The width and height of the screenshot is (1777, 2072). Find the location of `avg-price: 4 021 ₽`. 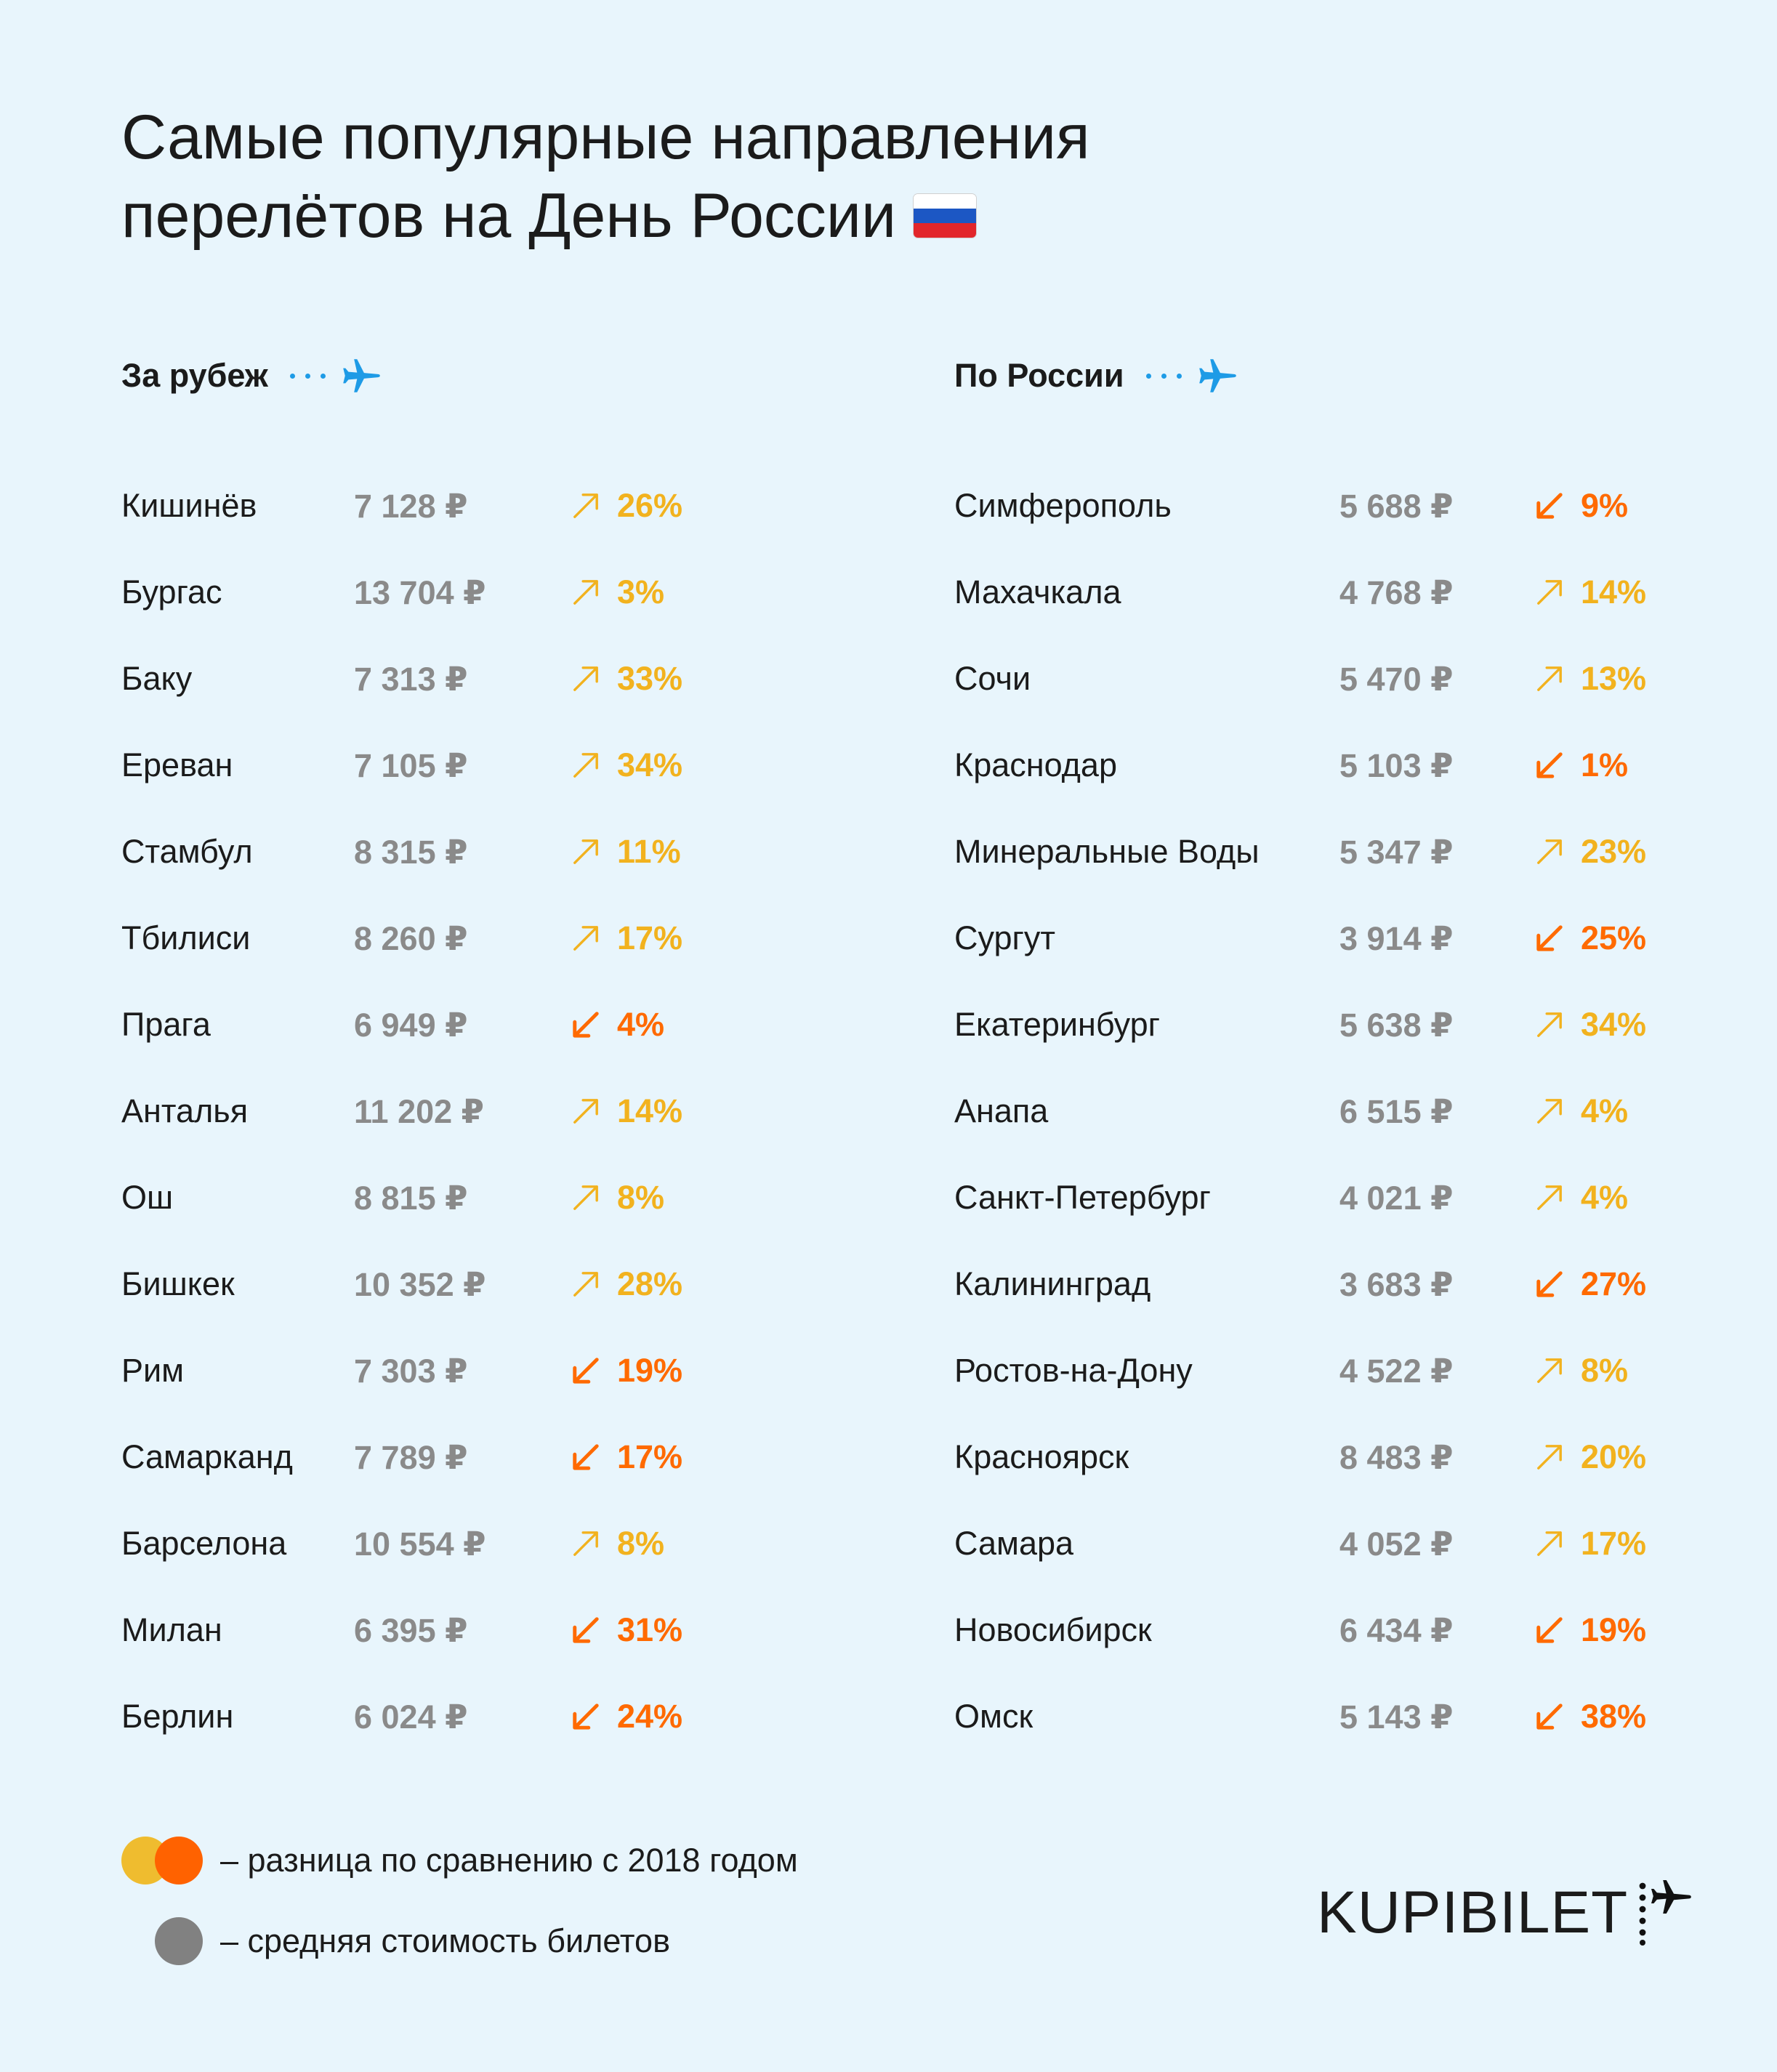

avg-price: 4 021 ₽ is located at coordinates (1396, 1198).